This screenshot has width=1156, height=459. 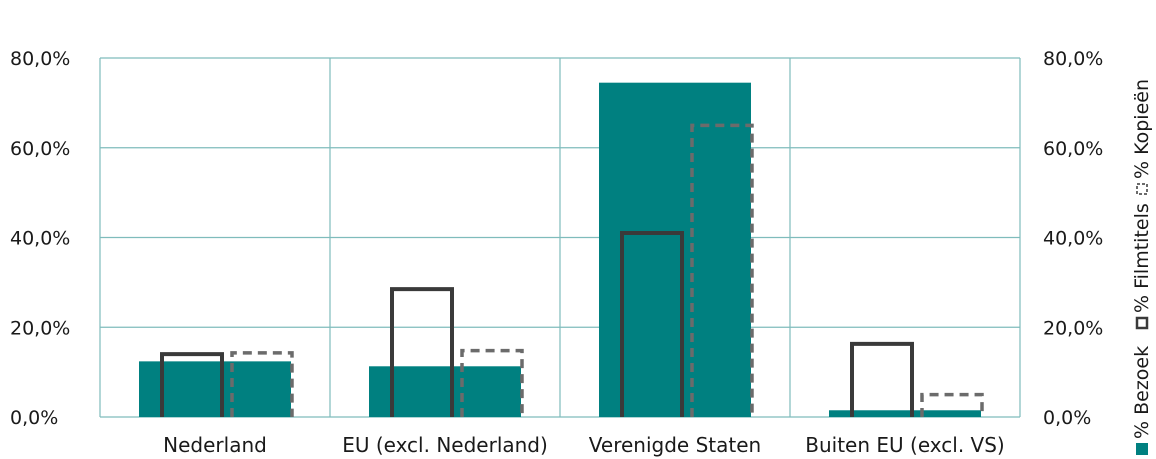 What do you see at coordinates (215, 445) in the screenshot?
I see `x-category-label: Nederland` at bounding box center [215, 445].